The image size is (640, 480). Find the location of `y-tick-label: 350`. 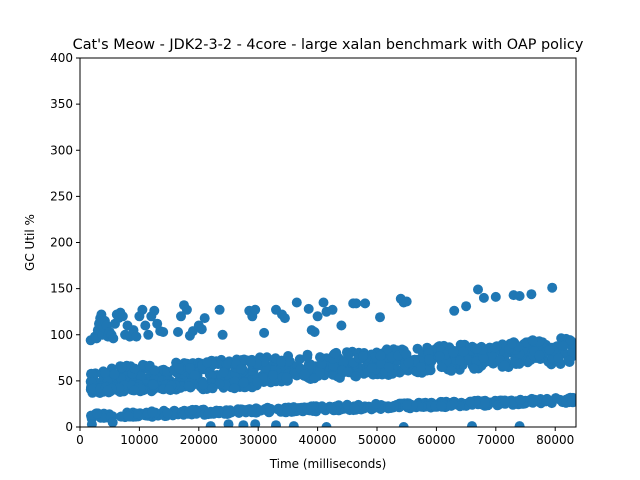

y-tick-label: 350 is located at coordinates (61, 104).